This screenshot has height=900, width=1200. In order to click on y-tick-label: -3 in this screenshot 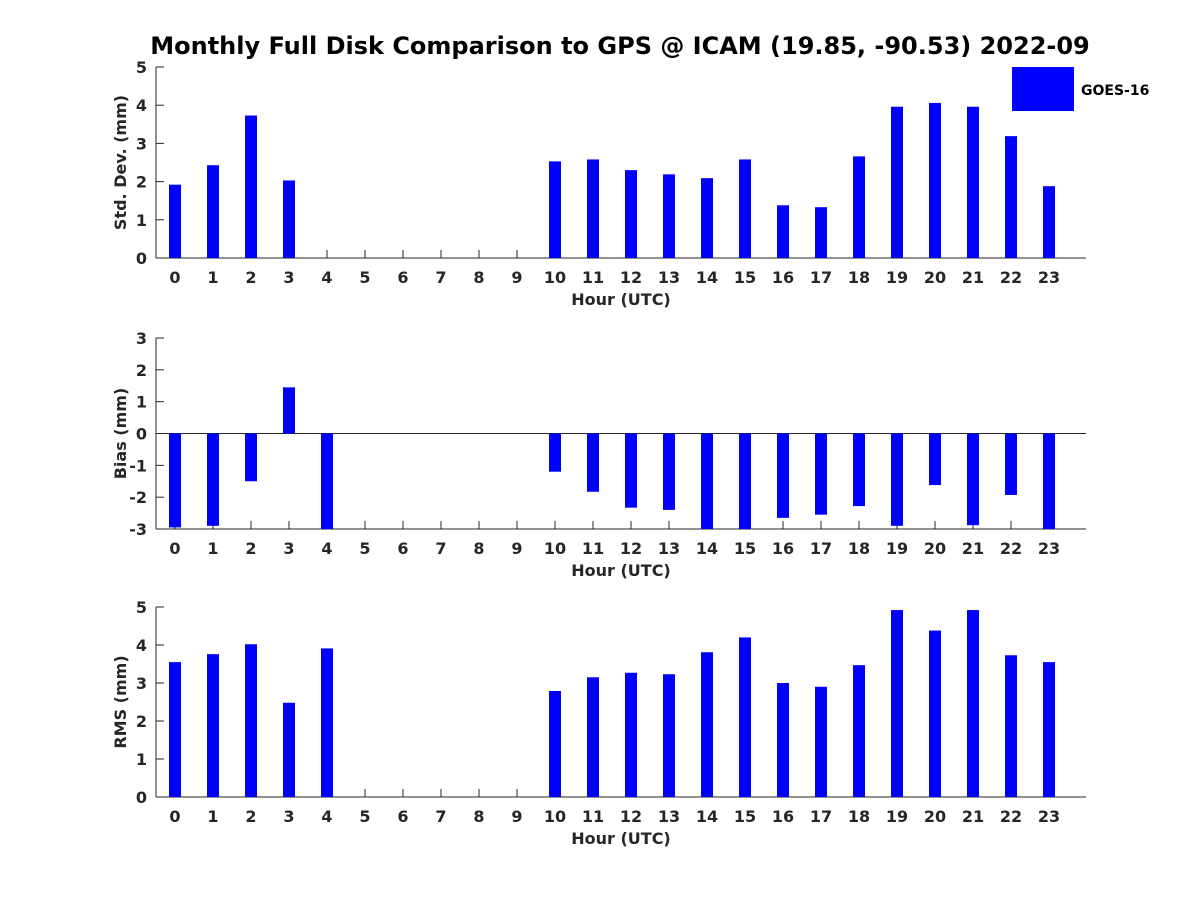, I will do `click(138, 529)`.